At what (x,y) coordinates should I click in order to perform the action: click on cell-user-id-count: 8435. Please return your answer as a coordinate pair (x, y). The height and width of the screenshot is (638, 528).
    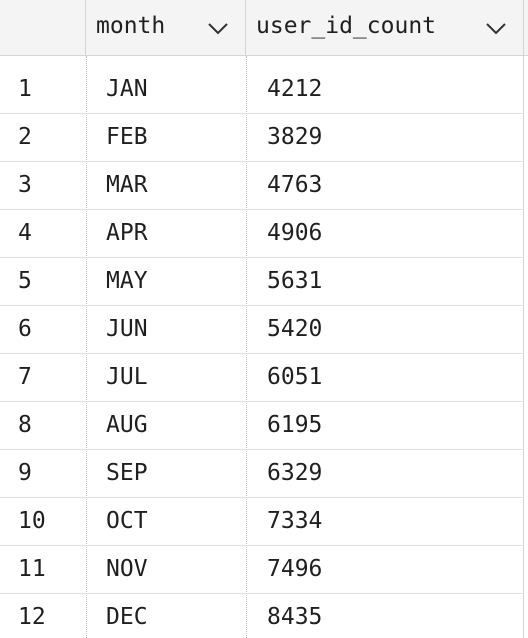
    Looking at the image, I should click on (295, 617).